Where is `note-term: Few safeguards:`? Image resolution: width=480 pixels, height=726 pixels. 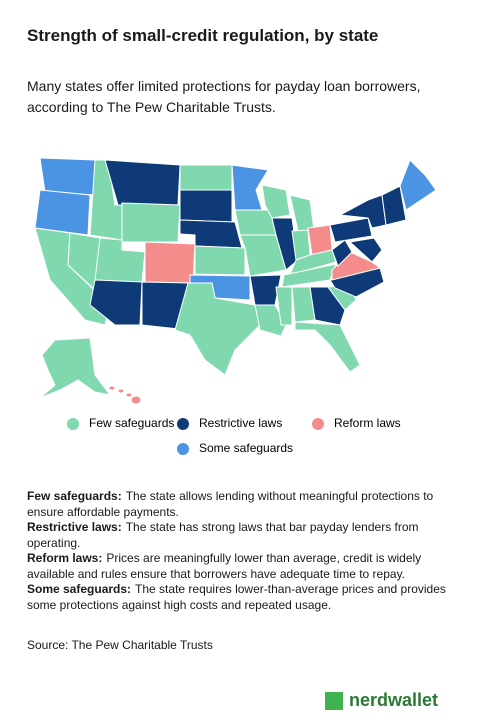
note-term: Few safeguards: is located at coordinates (74, 496).